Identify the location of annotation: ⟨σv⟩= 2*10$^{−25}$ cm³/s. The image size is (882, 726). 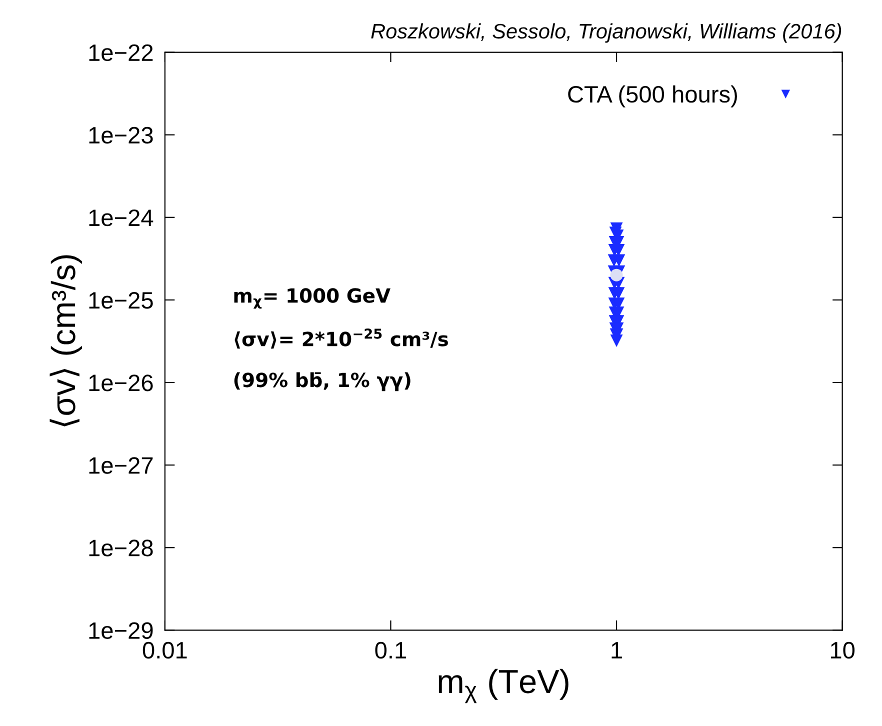
(341, 338).